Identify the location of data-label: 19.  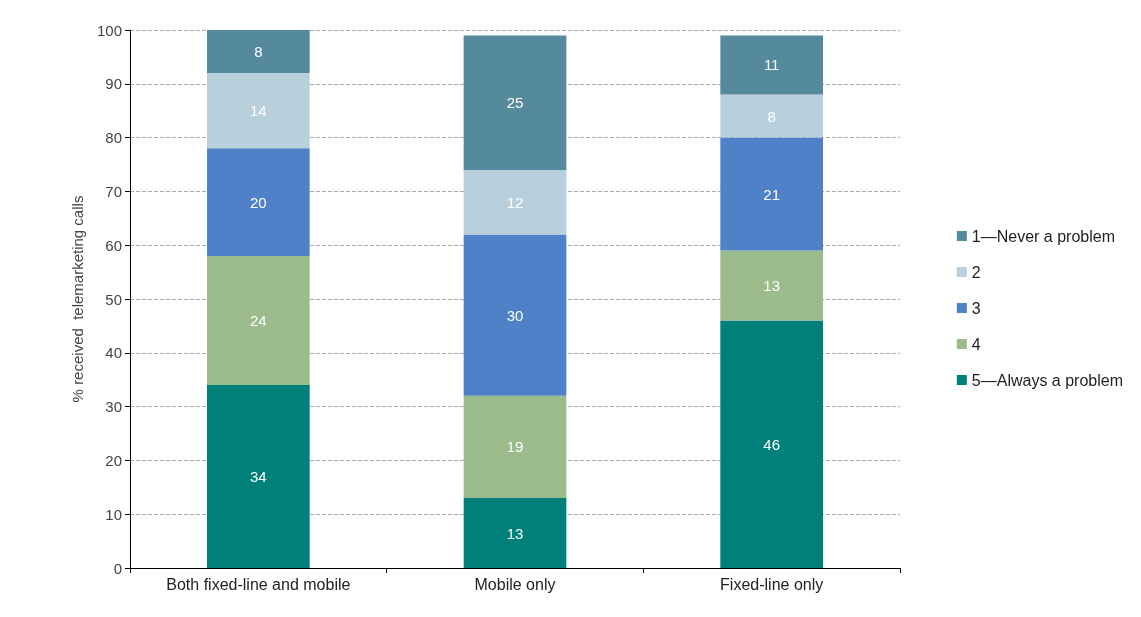
(515, 447).